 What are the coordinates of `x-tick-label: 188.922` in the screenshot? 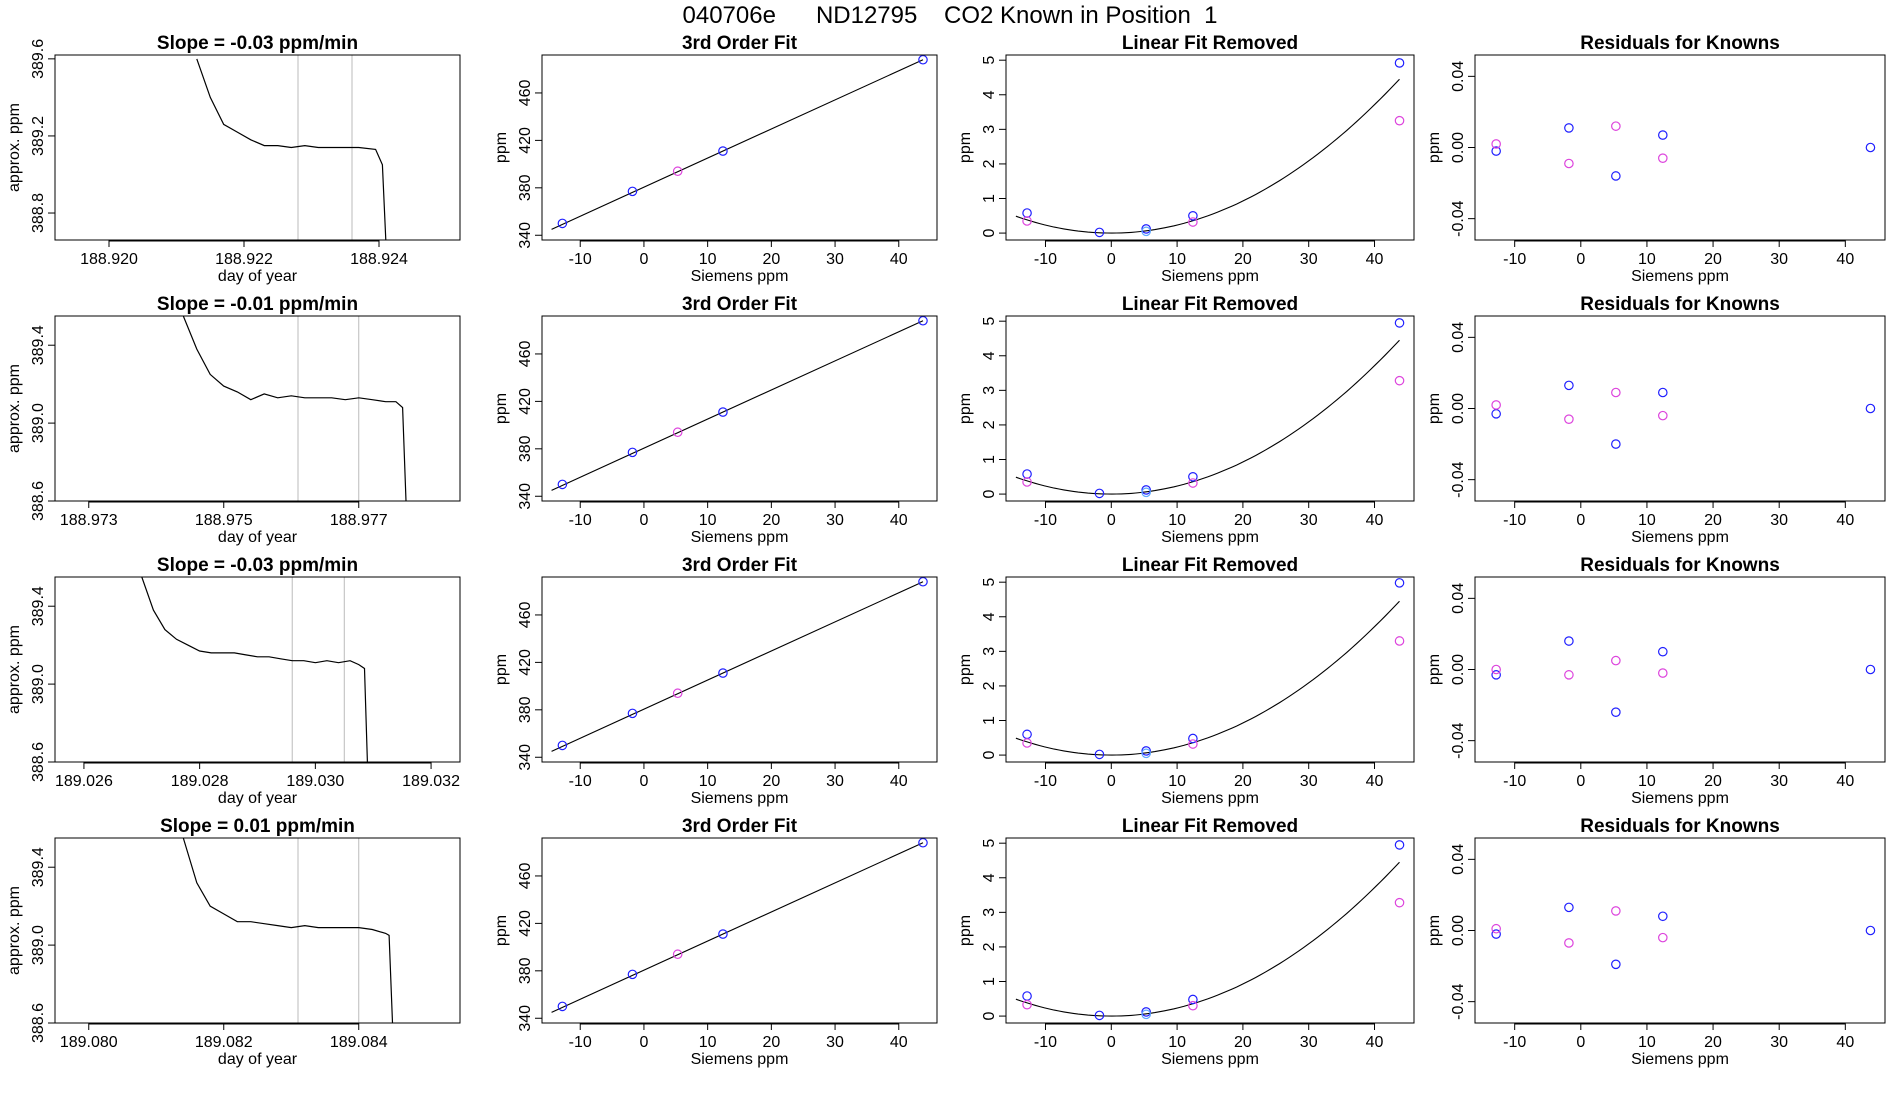 It's located at (244, 259).